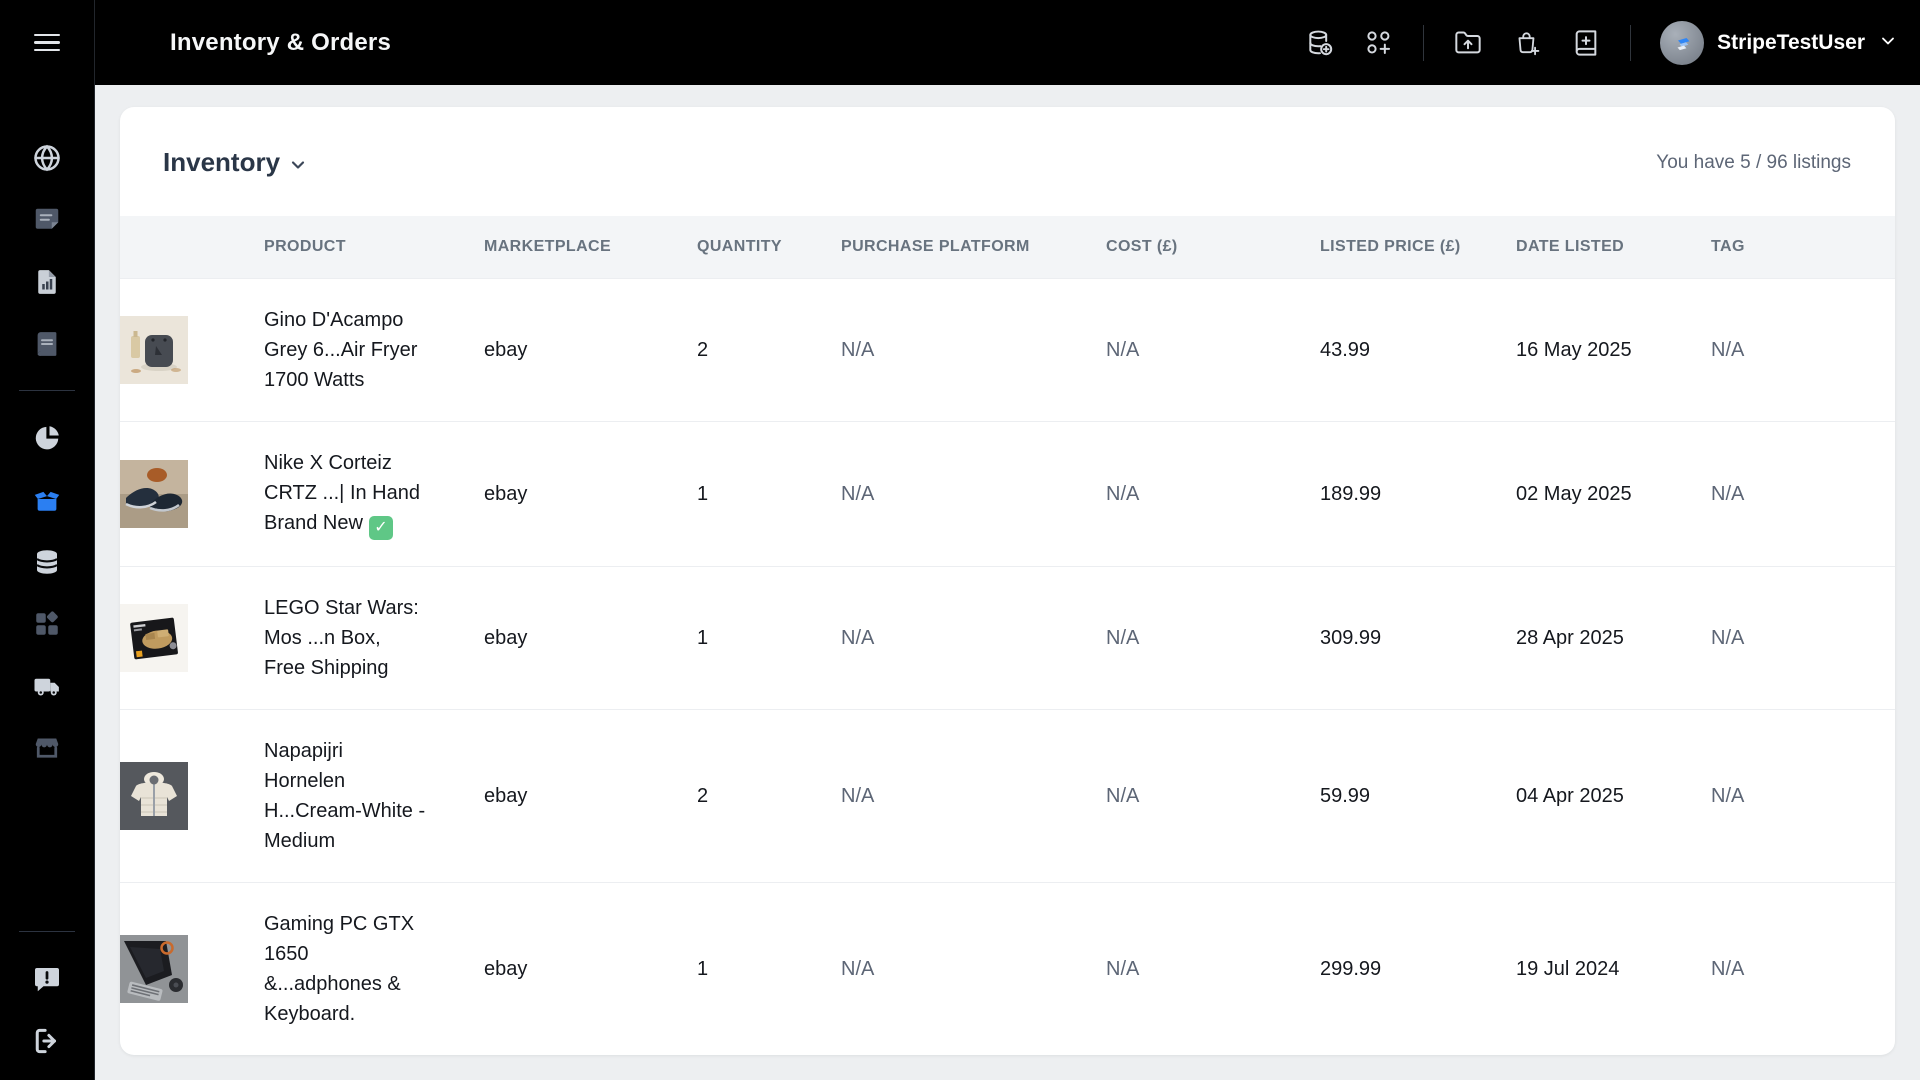 This screenshot has height=1080, width=1920. Describe the element at coordinates (1631, 42) in the screenshot. I see `topbar-divider` at that location.